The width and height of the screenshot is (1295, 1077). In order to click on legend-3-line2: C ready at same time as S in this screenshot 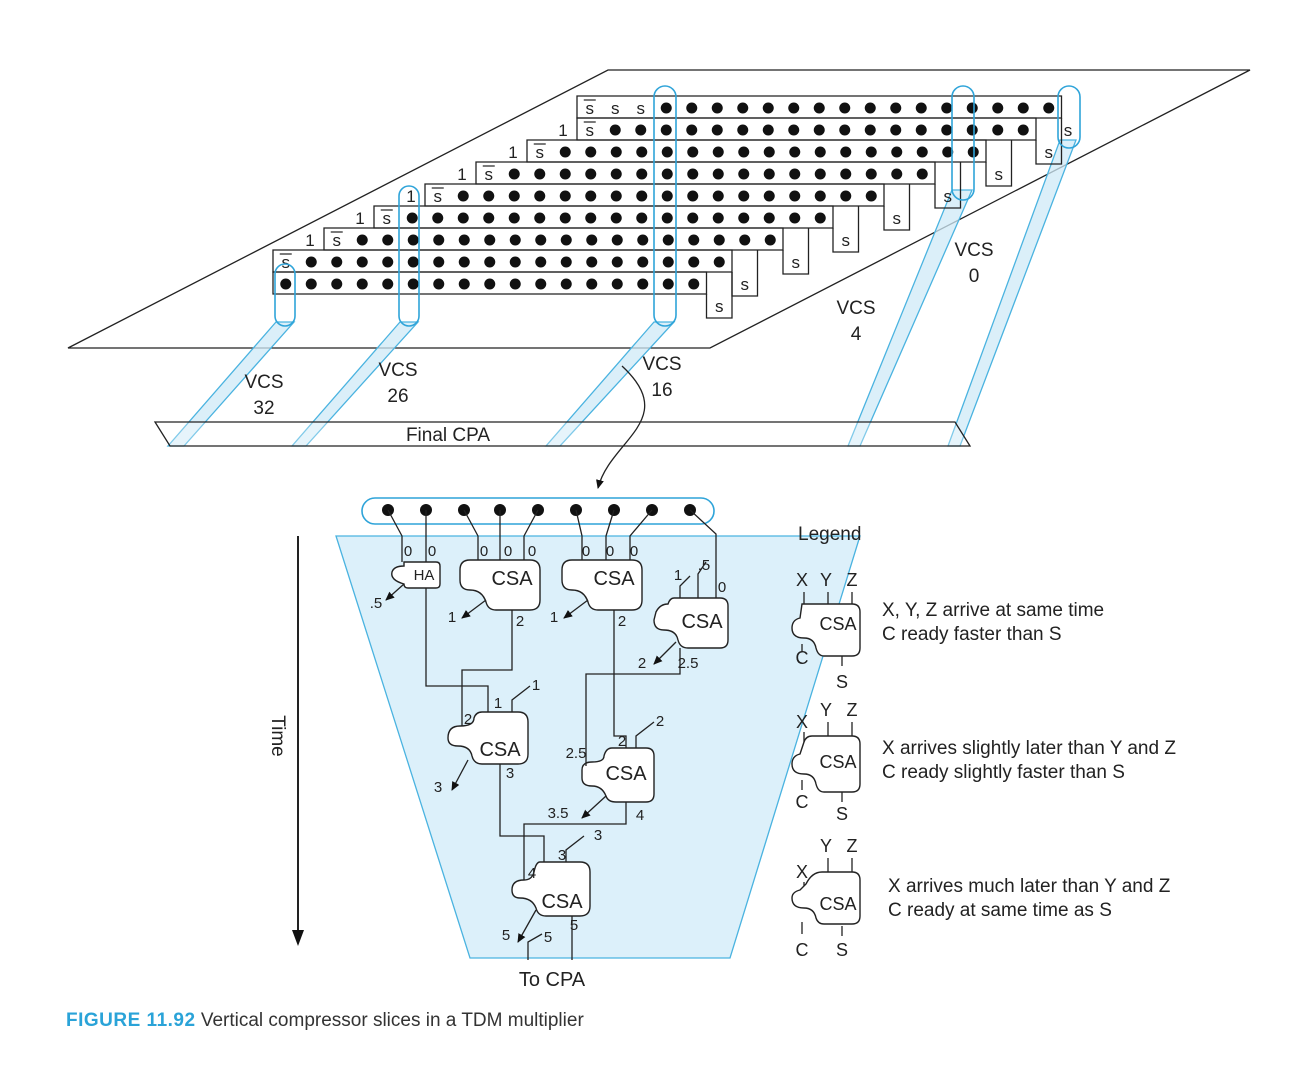, I will do `click(1000, 910)`.